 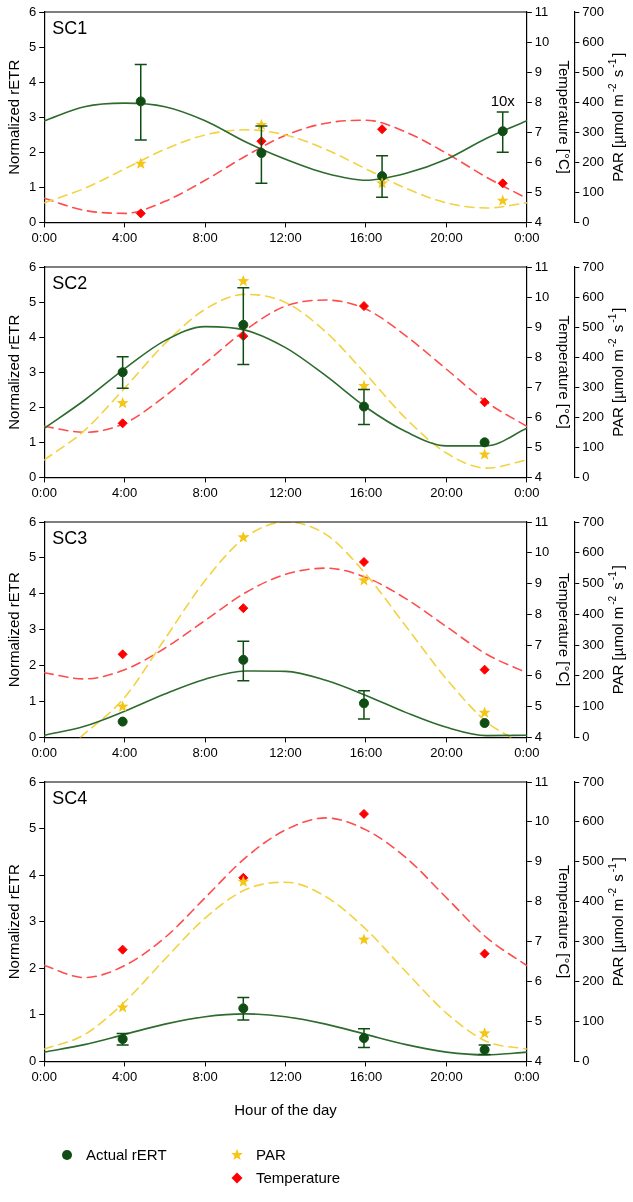 I want to click on x-axis-title: Hour of the day, so click(x=286, y=1110).